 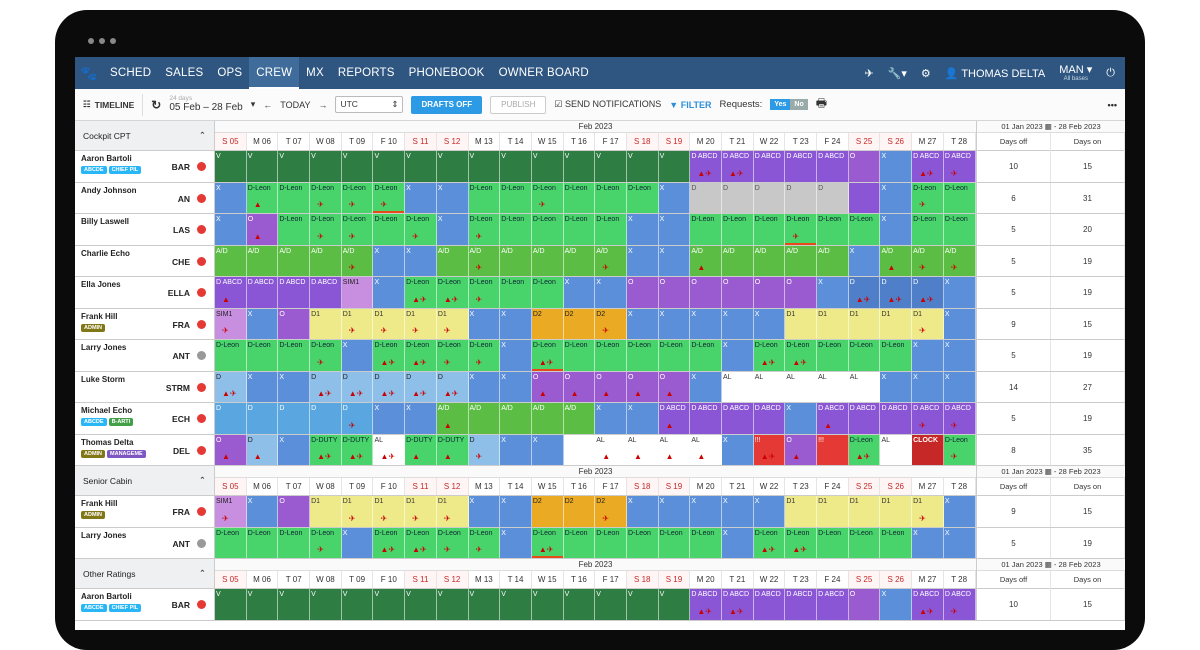 I want to click on more-icon: •••, so click(x=1112, y=104).